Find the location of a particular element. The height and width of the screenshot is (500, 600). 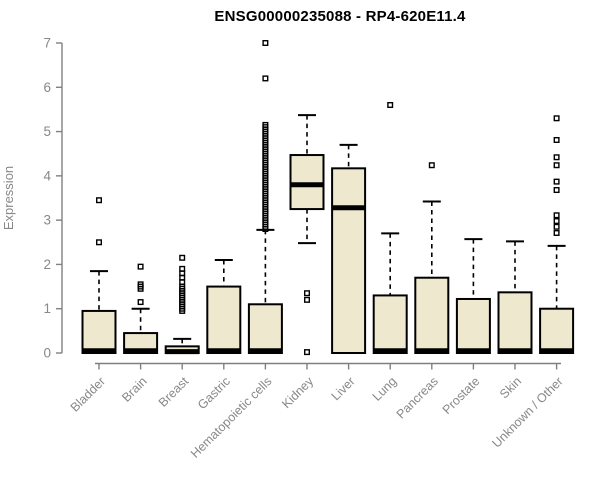

y-tick-label: 6 is located at coordinates (47, 87).